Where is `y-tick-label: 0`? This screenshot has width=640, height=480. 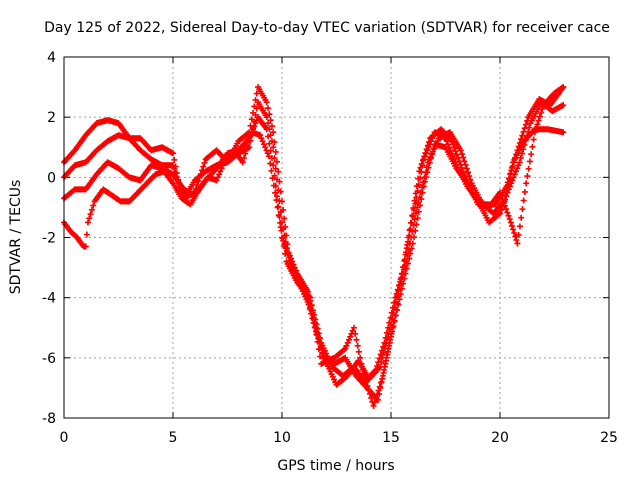 y-tick-label: 0 is located at coordinates (51, 178).